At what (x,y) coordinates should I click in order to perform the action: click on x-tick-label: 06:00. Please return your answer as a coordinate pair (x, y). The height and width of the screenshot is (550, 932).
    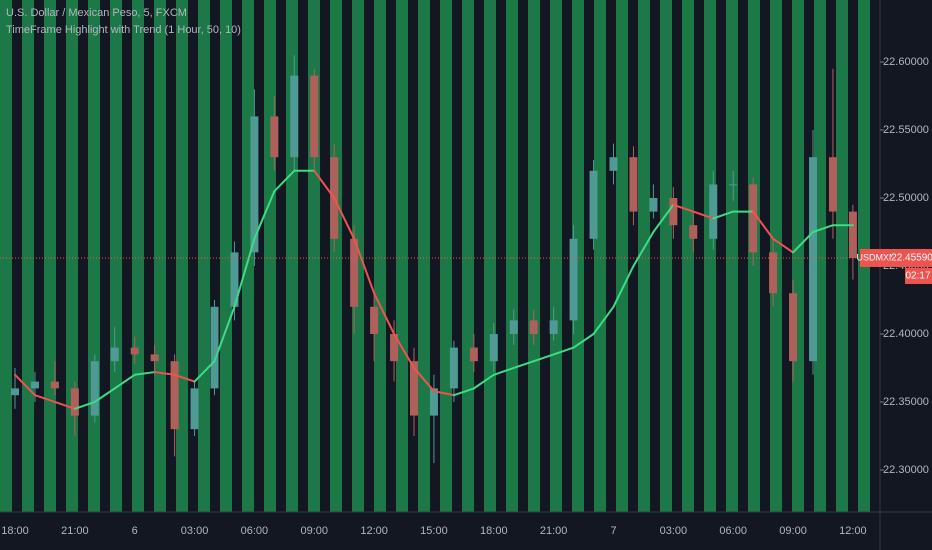
    Looking at the image, I should click on (255, 531).